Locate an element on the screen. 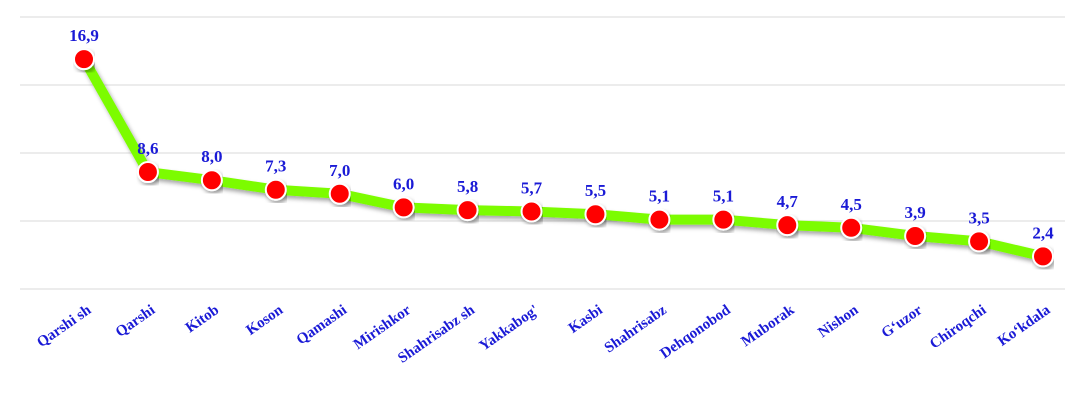  value-label: 5,8 is located at coordinates (467, 186).